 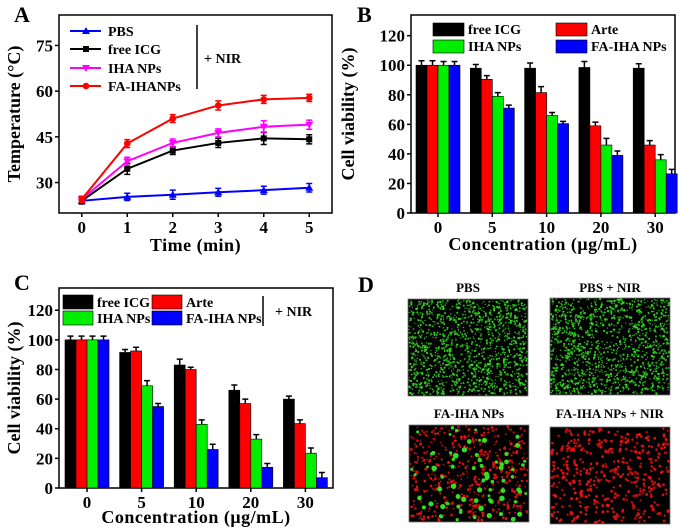 I want to click on legend-label: IHA NPs, so click(x=495, y=47).